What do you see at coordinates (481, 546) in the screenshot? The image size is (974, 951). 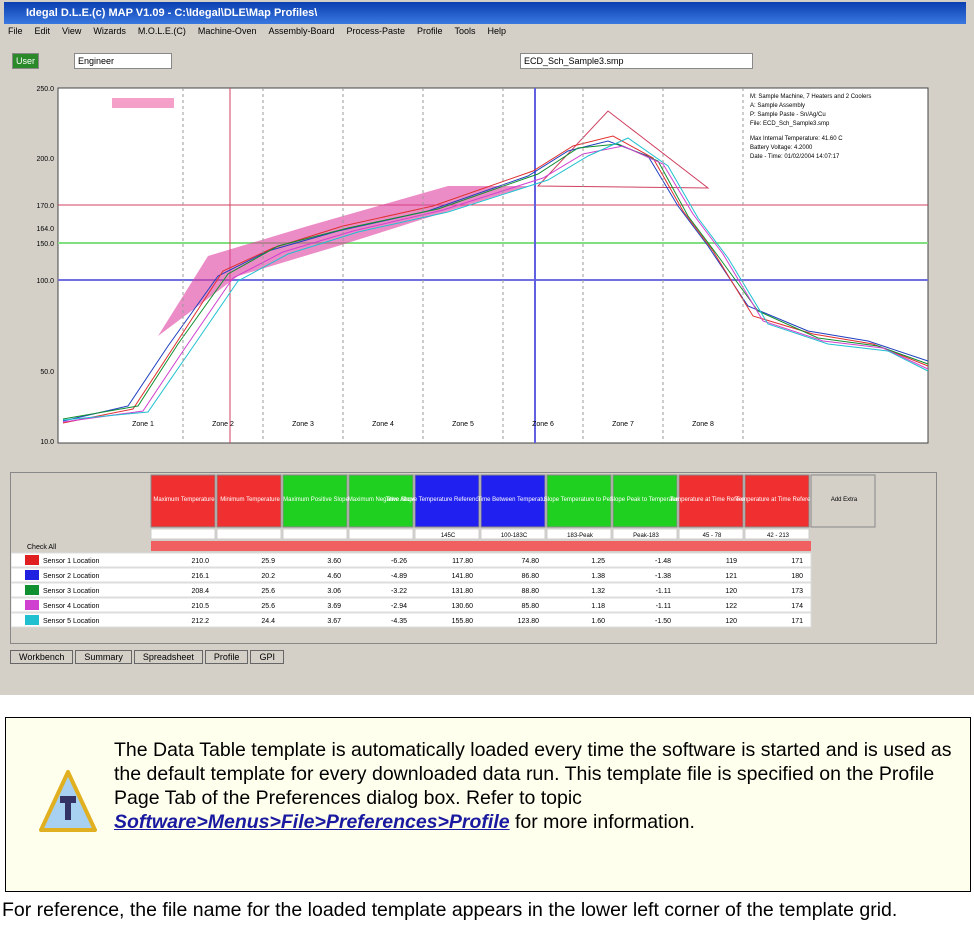 I see `status-row` at bounding box center [481, 546].